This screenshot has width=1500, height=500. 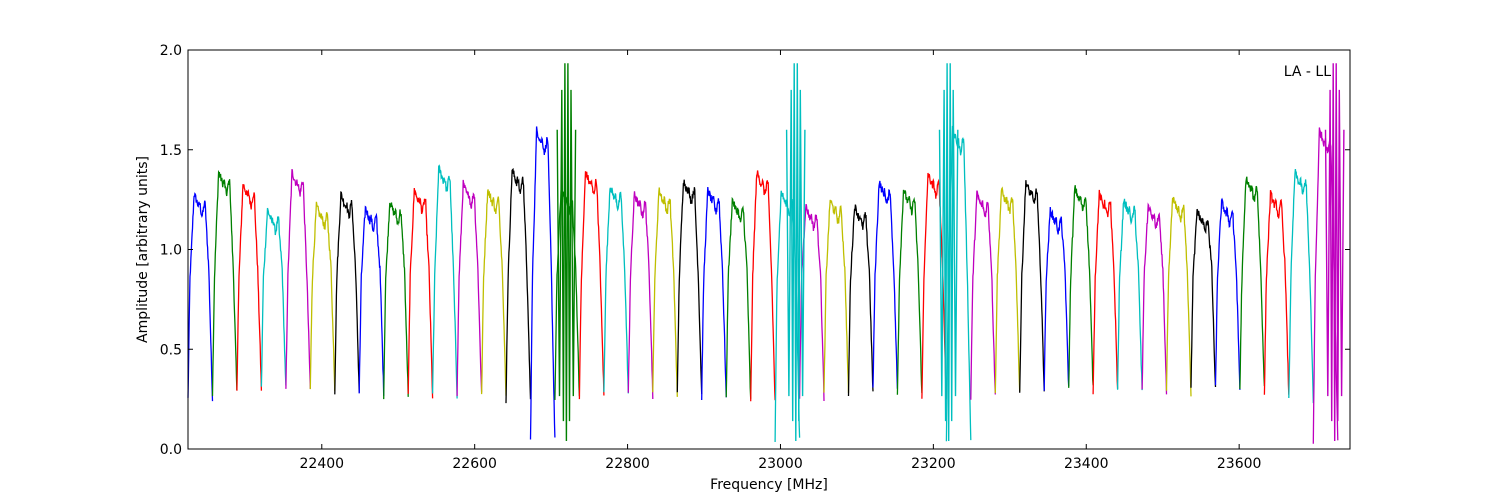 I want to click on y-tick-label: 0.0, so click(x=171, y=450).